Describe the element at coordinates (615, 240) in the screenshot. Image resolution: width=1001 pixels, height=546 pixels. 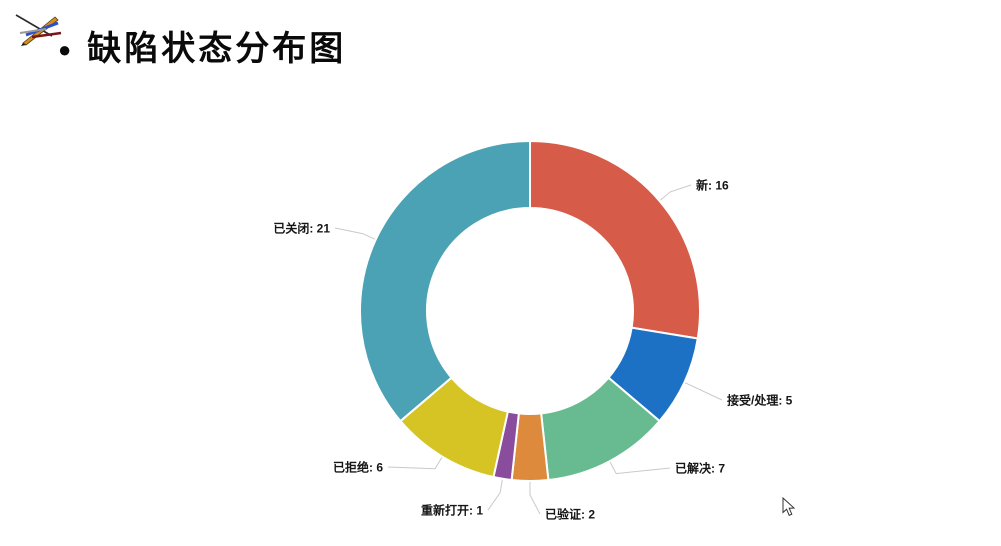
I see `donut-slice-新` at that location.